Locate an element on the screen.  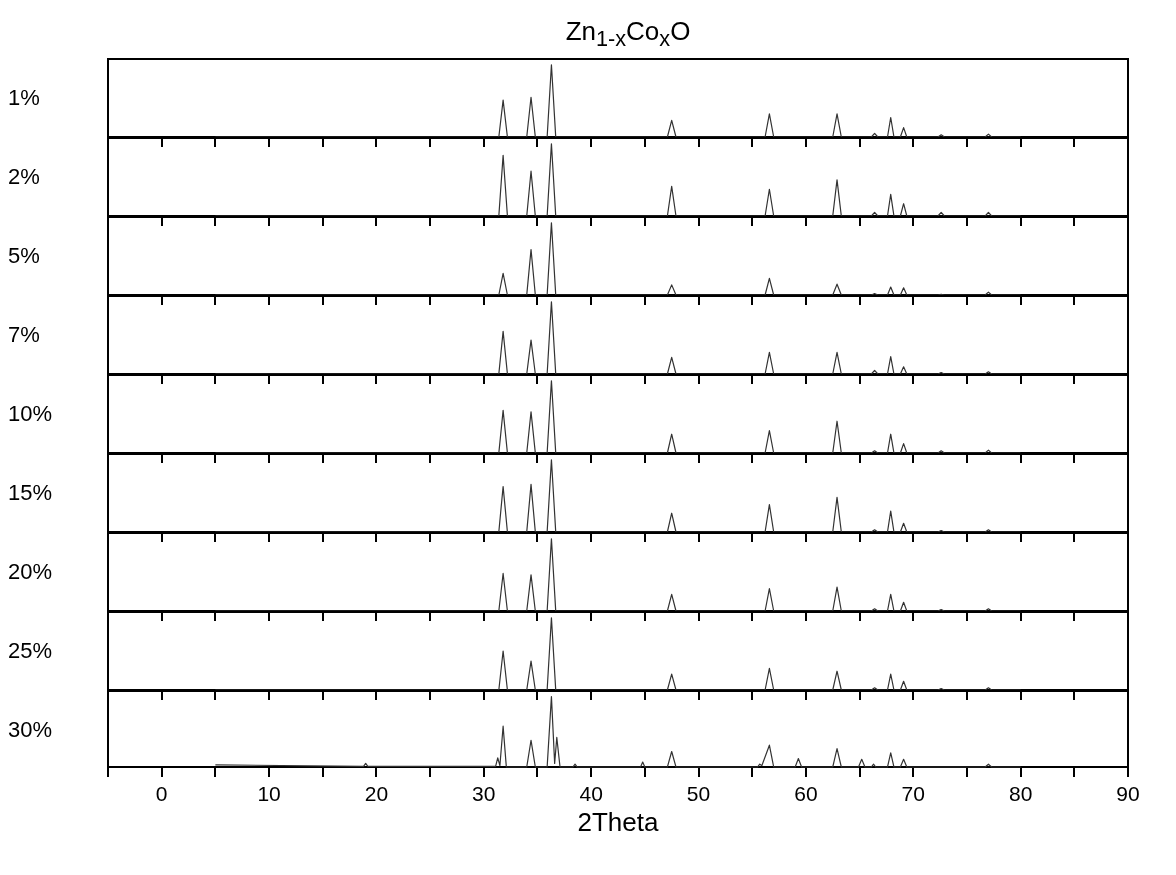
x-tick-label: 0 is located at coordinates (161, 794).